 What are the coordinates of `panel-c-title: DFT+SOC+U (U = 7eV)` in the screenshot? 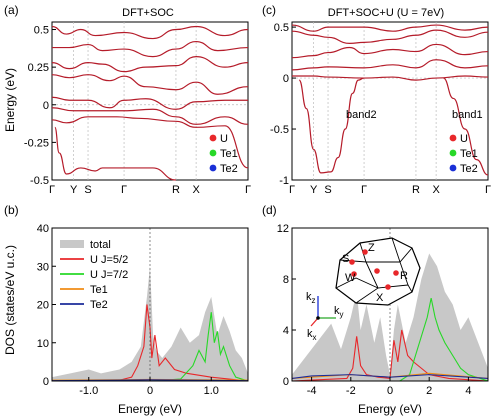 It's located at (386, 13).